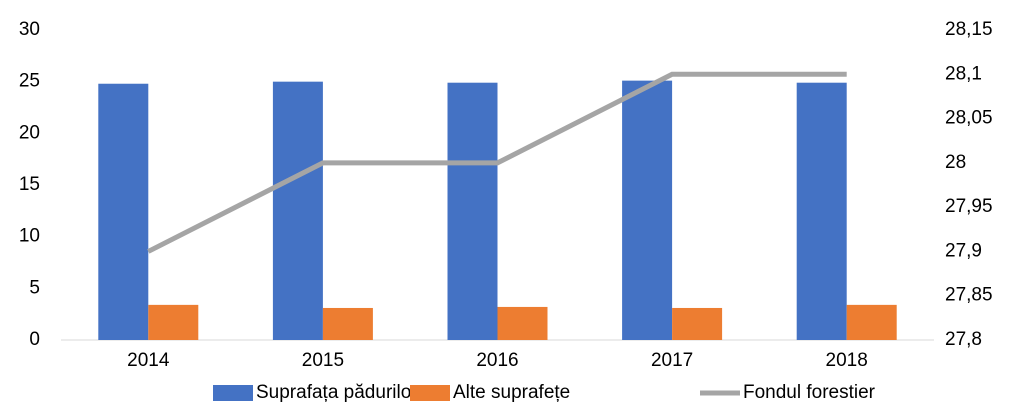  Describe the element at coordinates (29, 29) in the screenshot. I see `y-tick-label: 30` at that location.